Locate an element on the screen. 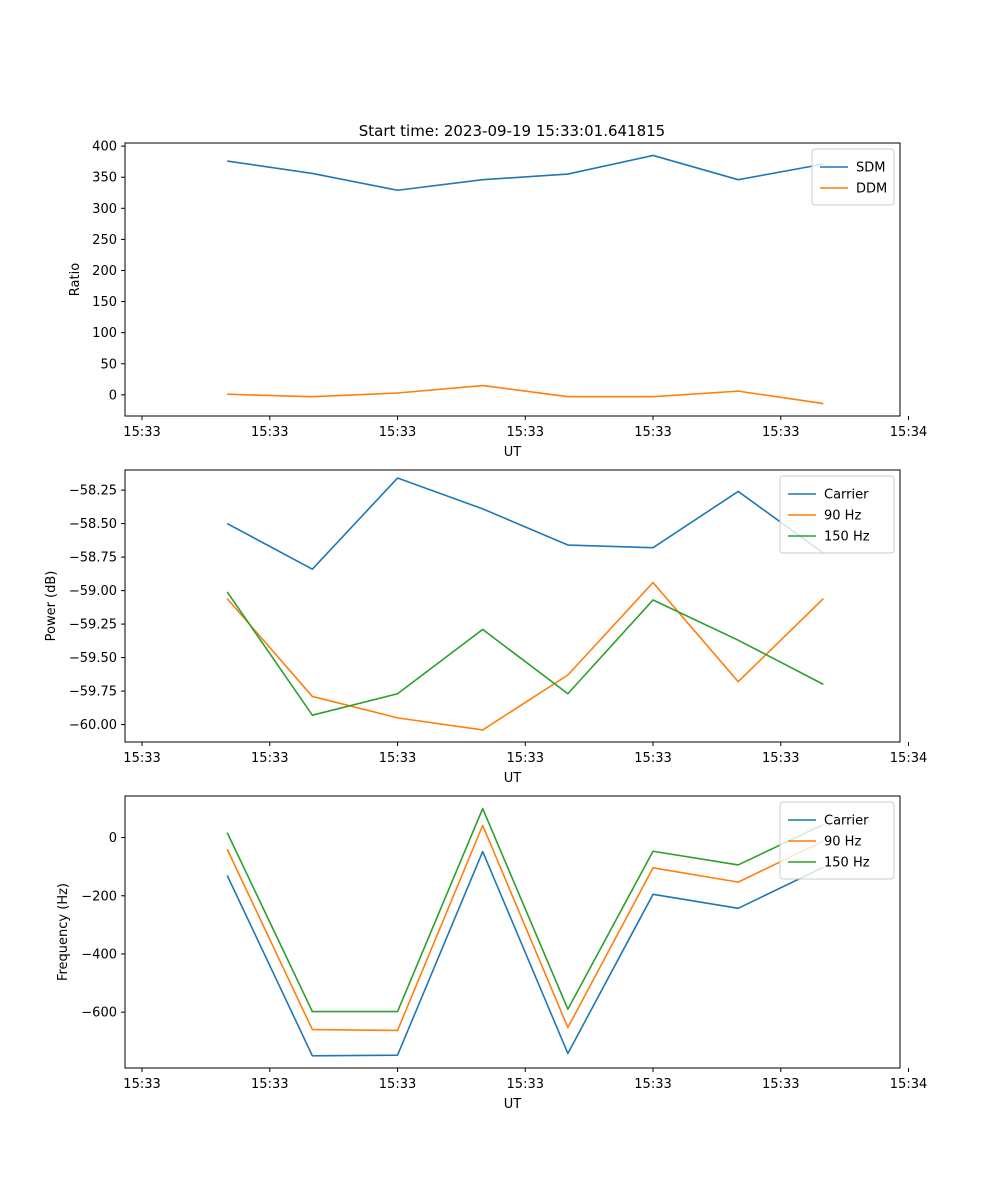 The width and height of the screenshot is (1000, 1200). y-tick-label: −200 is located at coordinates (99, 896).